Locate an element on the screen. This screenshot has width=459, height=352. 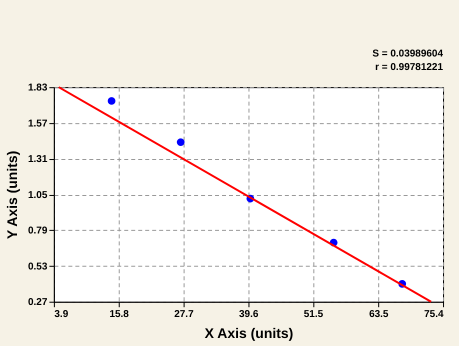
y-tick-label: 0.79 is located at coordinates (38, 231).